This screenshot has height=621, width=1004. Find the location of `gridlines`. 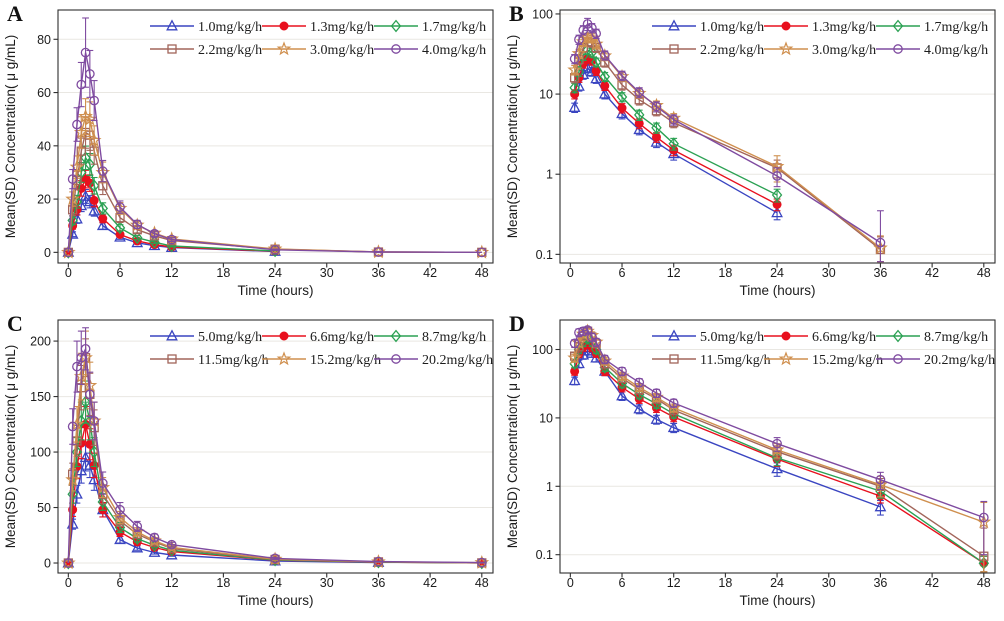

gridlines is located at coordinates (777, 452).